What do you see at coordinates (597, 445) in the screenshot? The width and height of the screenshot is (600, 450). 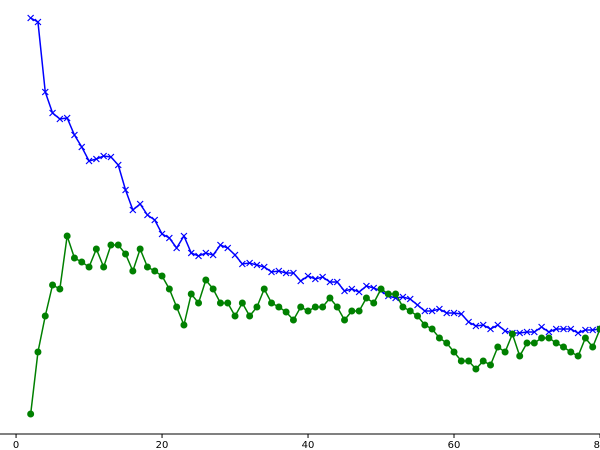 I see `x-tick-label: 80` at bounding box center [597, 445].